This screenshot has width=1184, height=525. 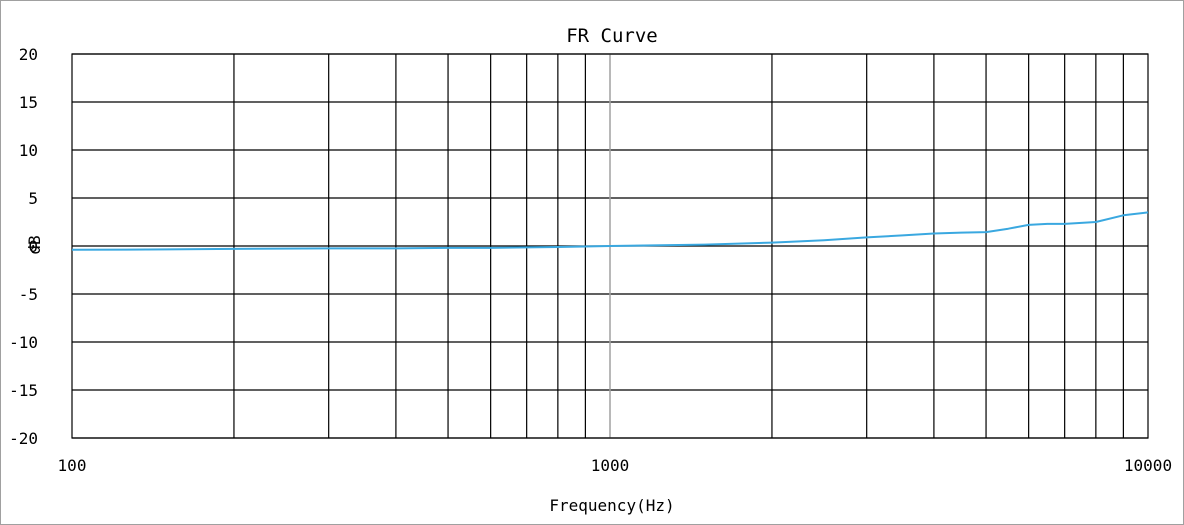 What do you see at coordinates (1148, 465) in the screenshot?
I see `x-tick-label: 10000` at bounding box center [1148, 465].